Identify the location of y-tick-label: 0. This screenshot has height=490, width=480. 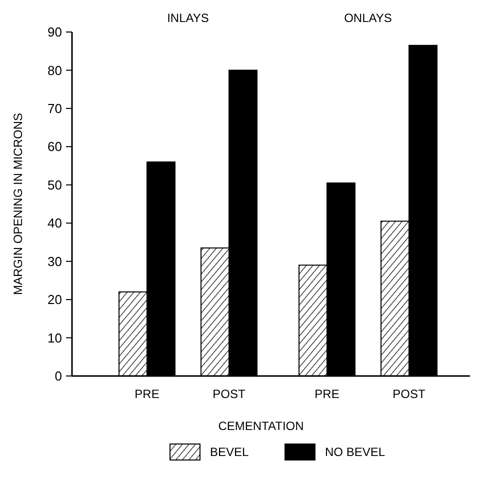
(58, 376).